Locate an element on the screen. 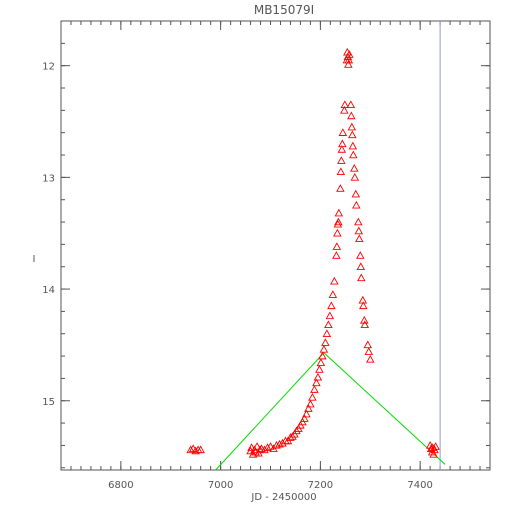 The width and height of the screenshot is (510, 510). y-tick-label: 12 is located at coordinates (48, 67).